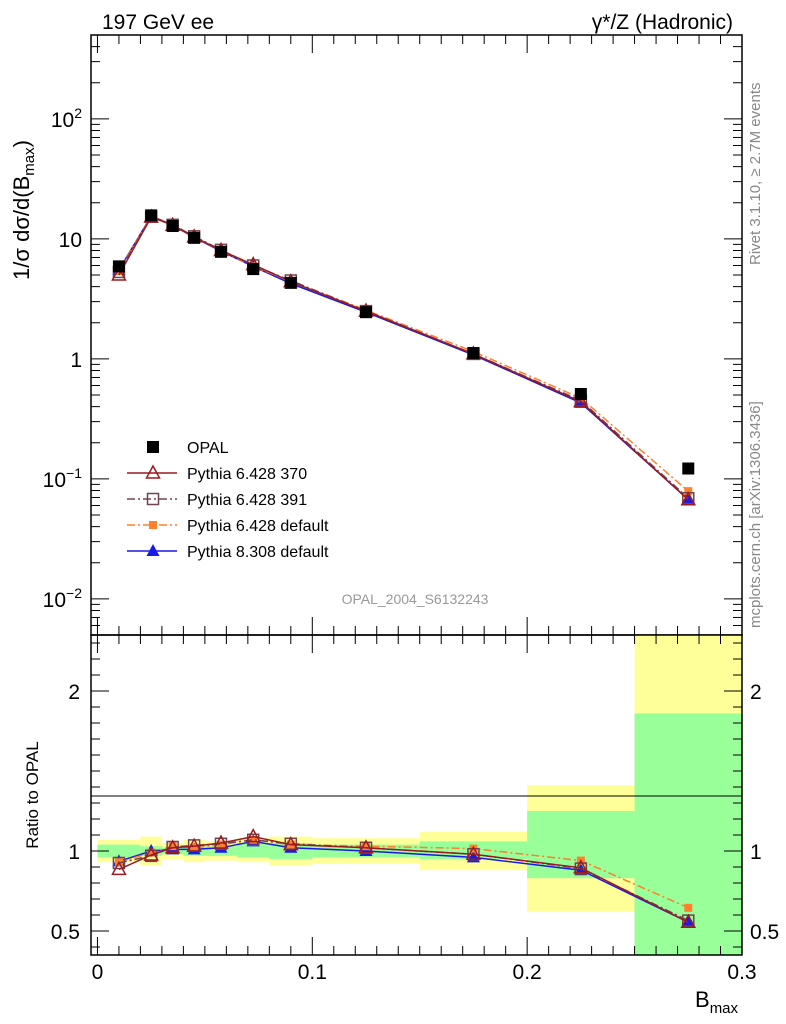 Image resolution: width=786 pixels, height=1024 pixels. Describe the element at coordinates (76, 360) in the screenshot. I see `main-y-tick-label: 1` at that location.